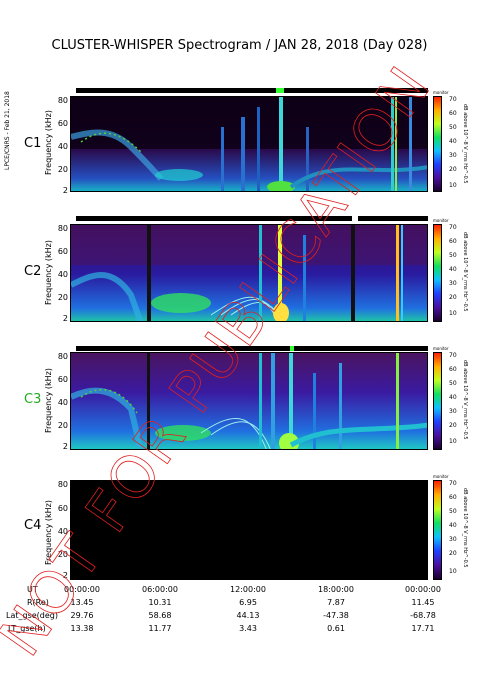 The height and width of the screenshot is (678, 479). What do you see at coordinates (160, 602) in the screenshot?
I see `orbit-value: 10.31` at bounding box center [160, 602].